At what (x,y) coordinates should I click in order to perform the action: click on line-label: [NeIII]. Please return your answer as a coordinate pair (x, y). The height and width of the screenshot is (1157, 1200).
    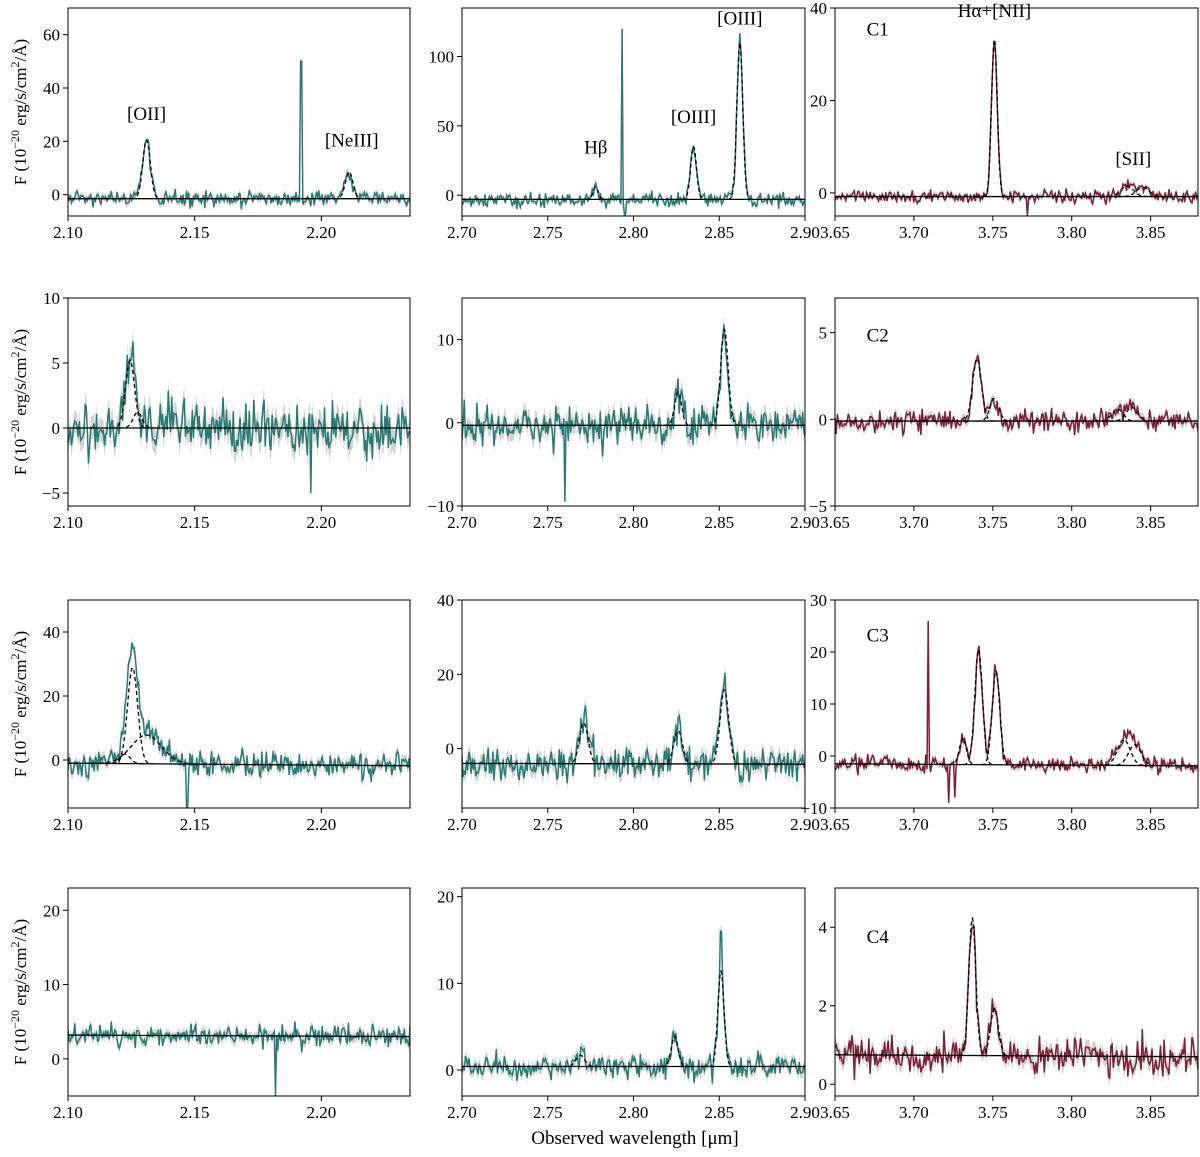
    Looking at the image, I should click on (352, 141).